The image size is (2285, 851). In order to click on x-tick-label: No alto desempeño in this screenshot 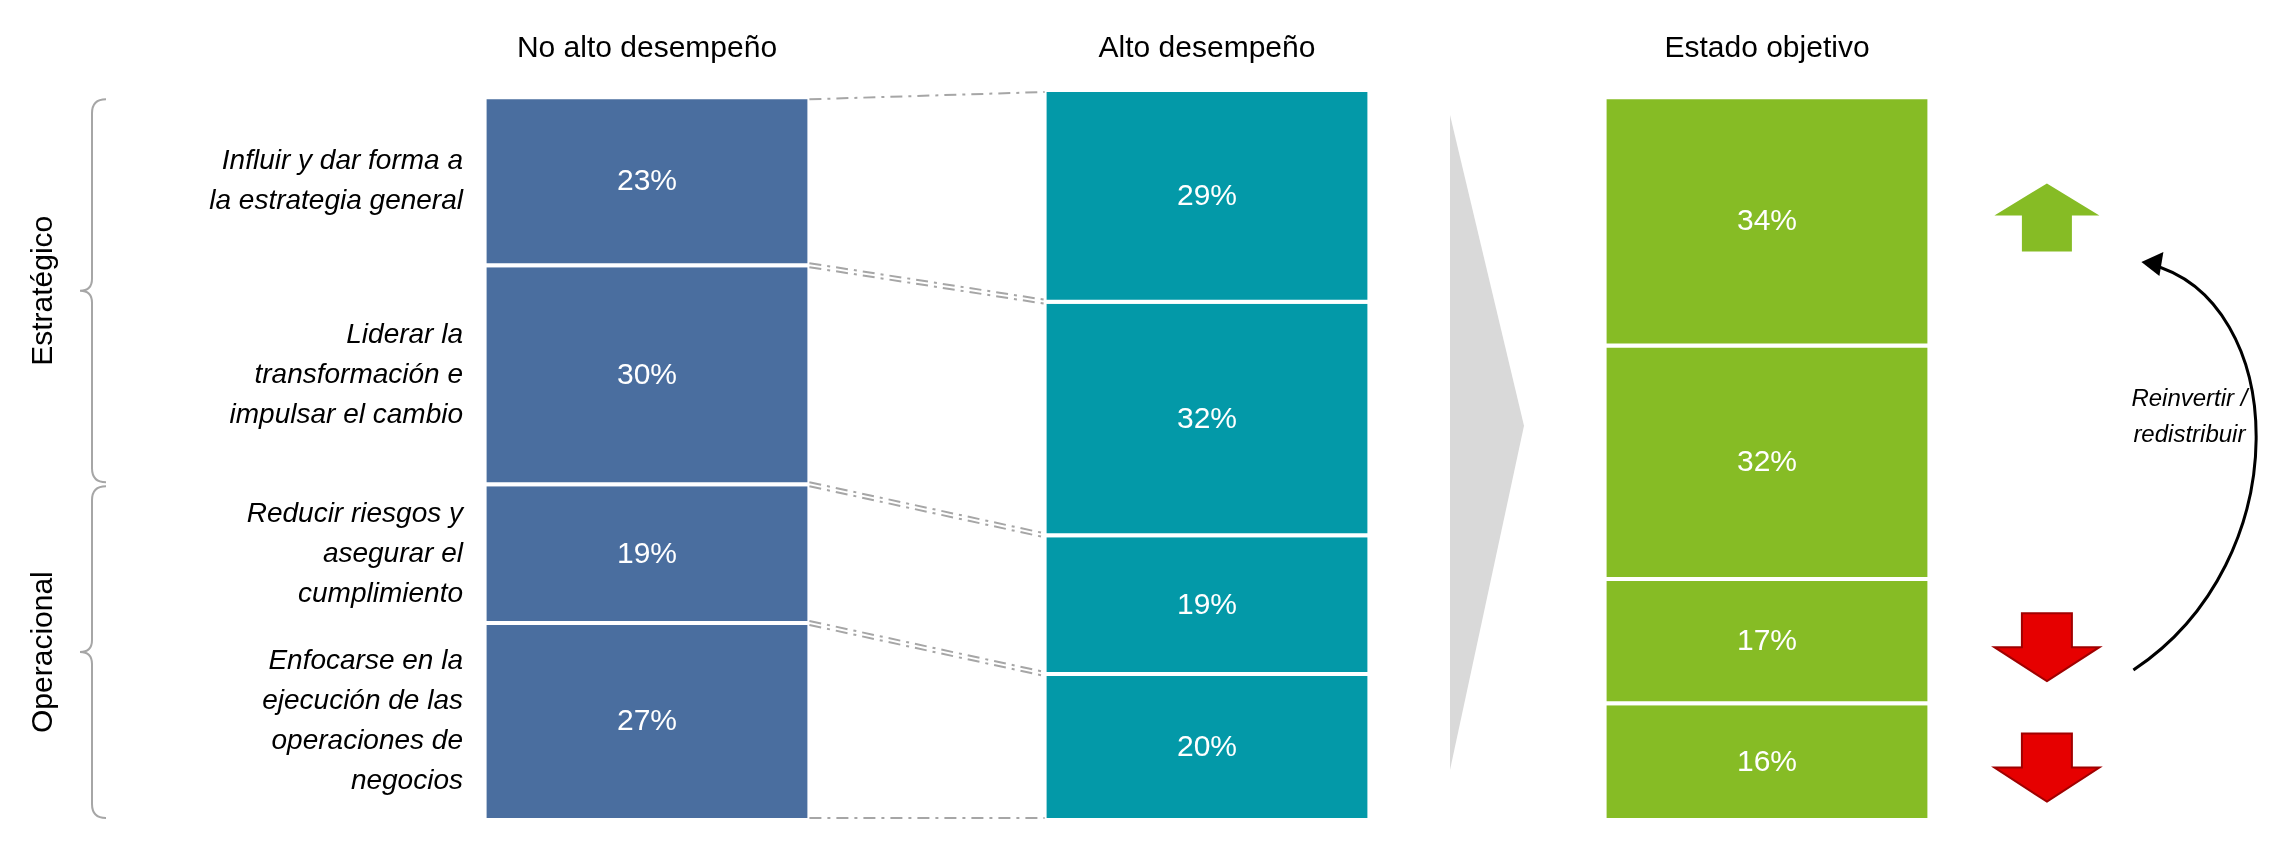, I will do `click(647, 46)`.